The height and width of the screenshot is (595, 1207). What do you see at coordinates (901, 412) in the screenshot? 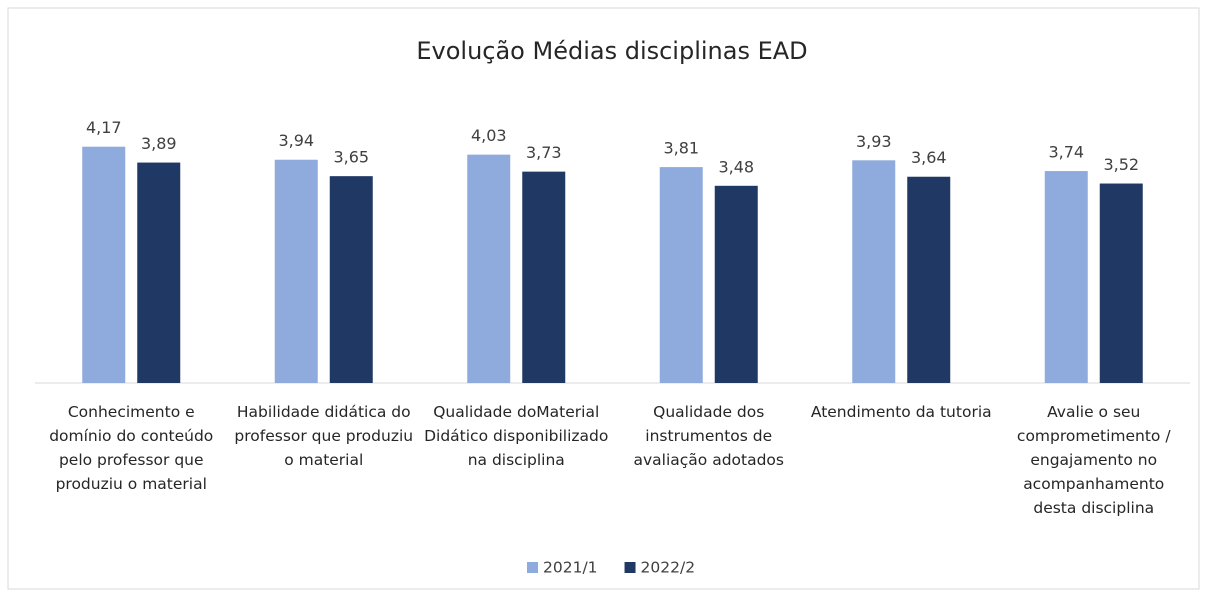
I see `x-tick-label: Atendimento da tutoria` at bounding box center [901, 412].